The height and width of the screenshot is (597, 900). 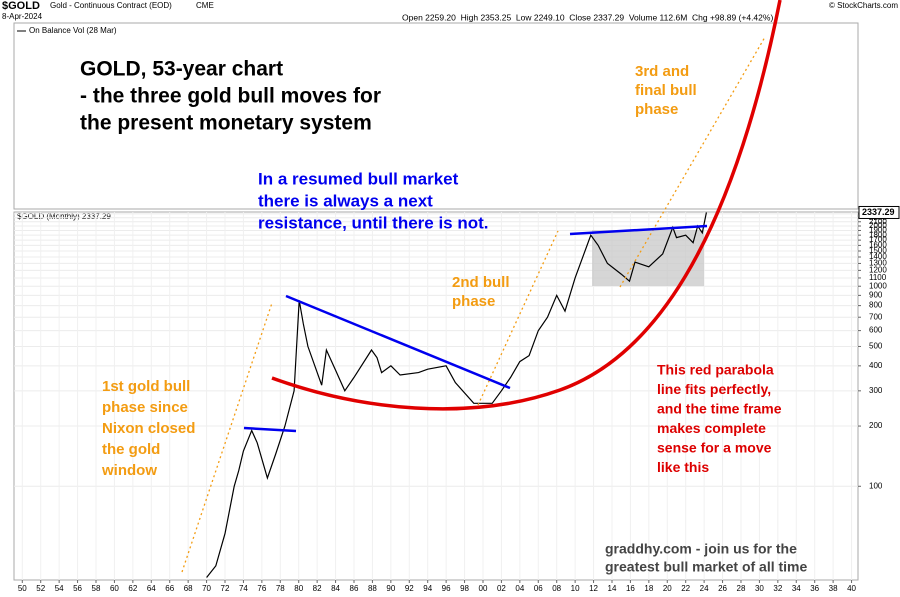 What do you see at coordinates (593, 588) in the screenshot?
I see `x-tick-label: 12` at bounding box center [593, 588].